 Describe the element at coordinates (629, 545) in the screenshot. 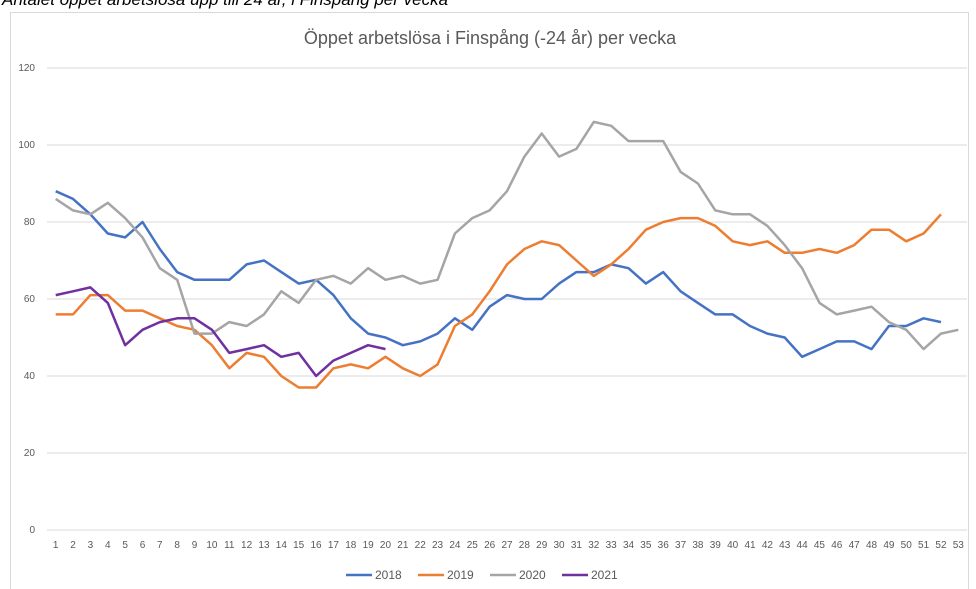

I see `x-tick-label: 34` at that location.